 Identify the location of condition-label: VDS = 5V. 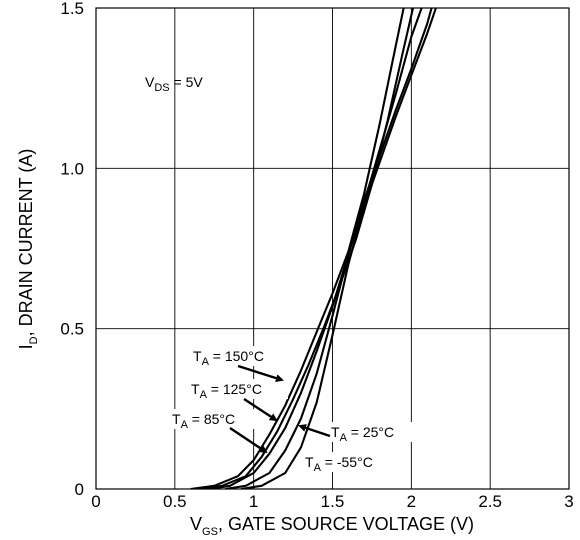
(174, 84).